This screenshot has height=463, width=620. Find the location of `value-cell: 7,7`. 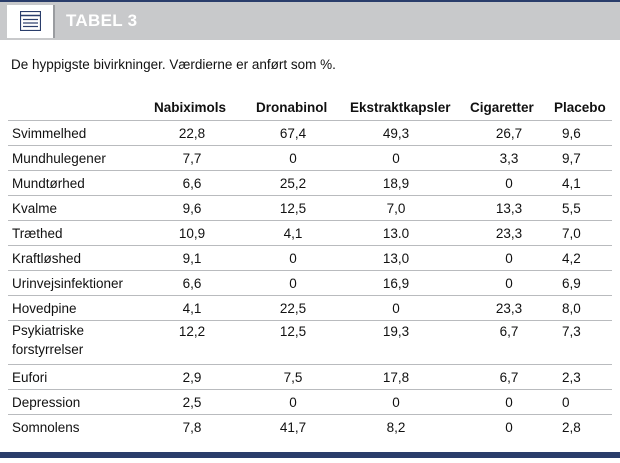

value-cell: 7,7 is located at coordinates (205, 158).